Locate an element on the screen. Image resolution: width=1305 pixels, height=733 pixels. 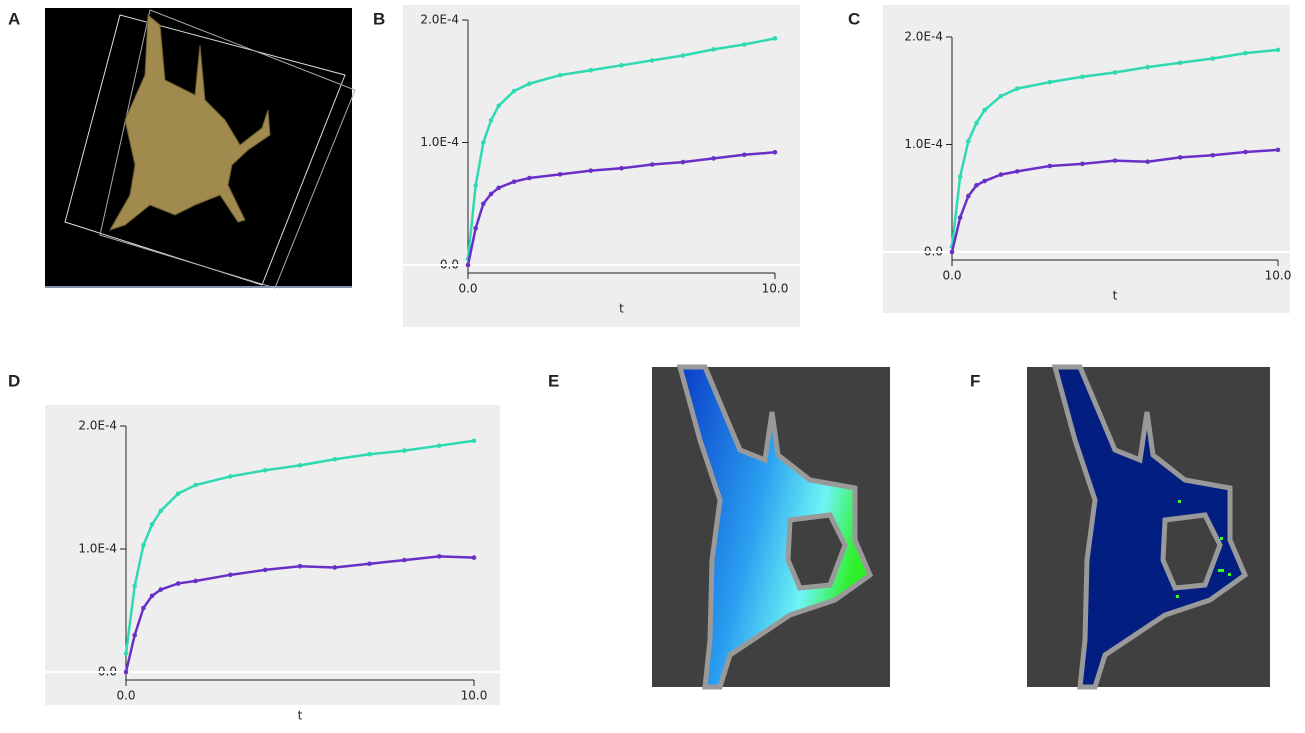
panel-label: F is located at coordinates (975, 380).